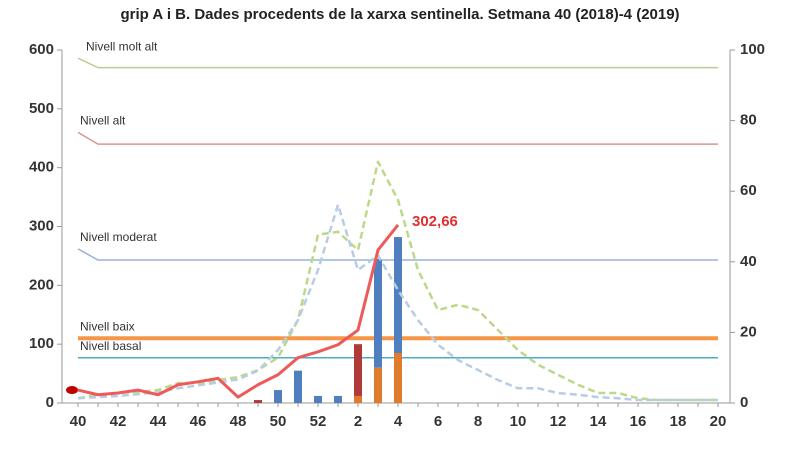 This screenshot has width=799, height=450. Describe the element at coordinates (678, 421) in the screenshot. I see `x-tick-label: 18` at that location.